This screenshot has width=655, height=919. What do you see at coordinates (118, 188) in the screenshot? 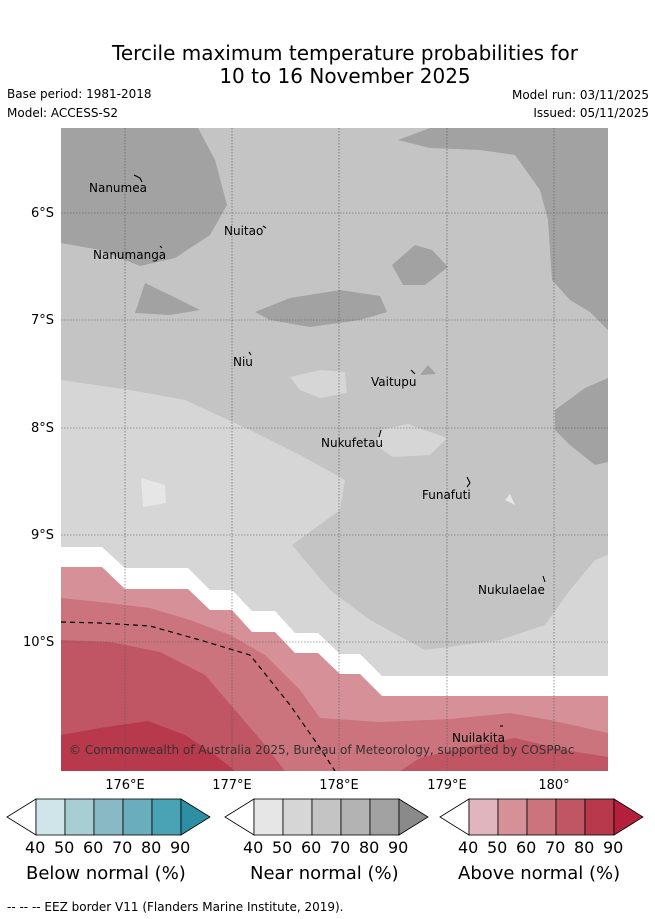
I see `island-label-nanumea: Nanumea` at bounding box center [118, 188].